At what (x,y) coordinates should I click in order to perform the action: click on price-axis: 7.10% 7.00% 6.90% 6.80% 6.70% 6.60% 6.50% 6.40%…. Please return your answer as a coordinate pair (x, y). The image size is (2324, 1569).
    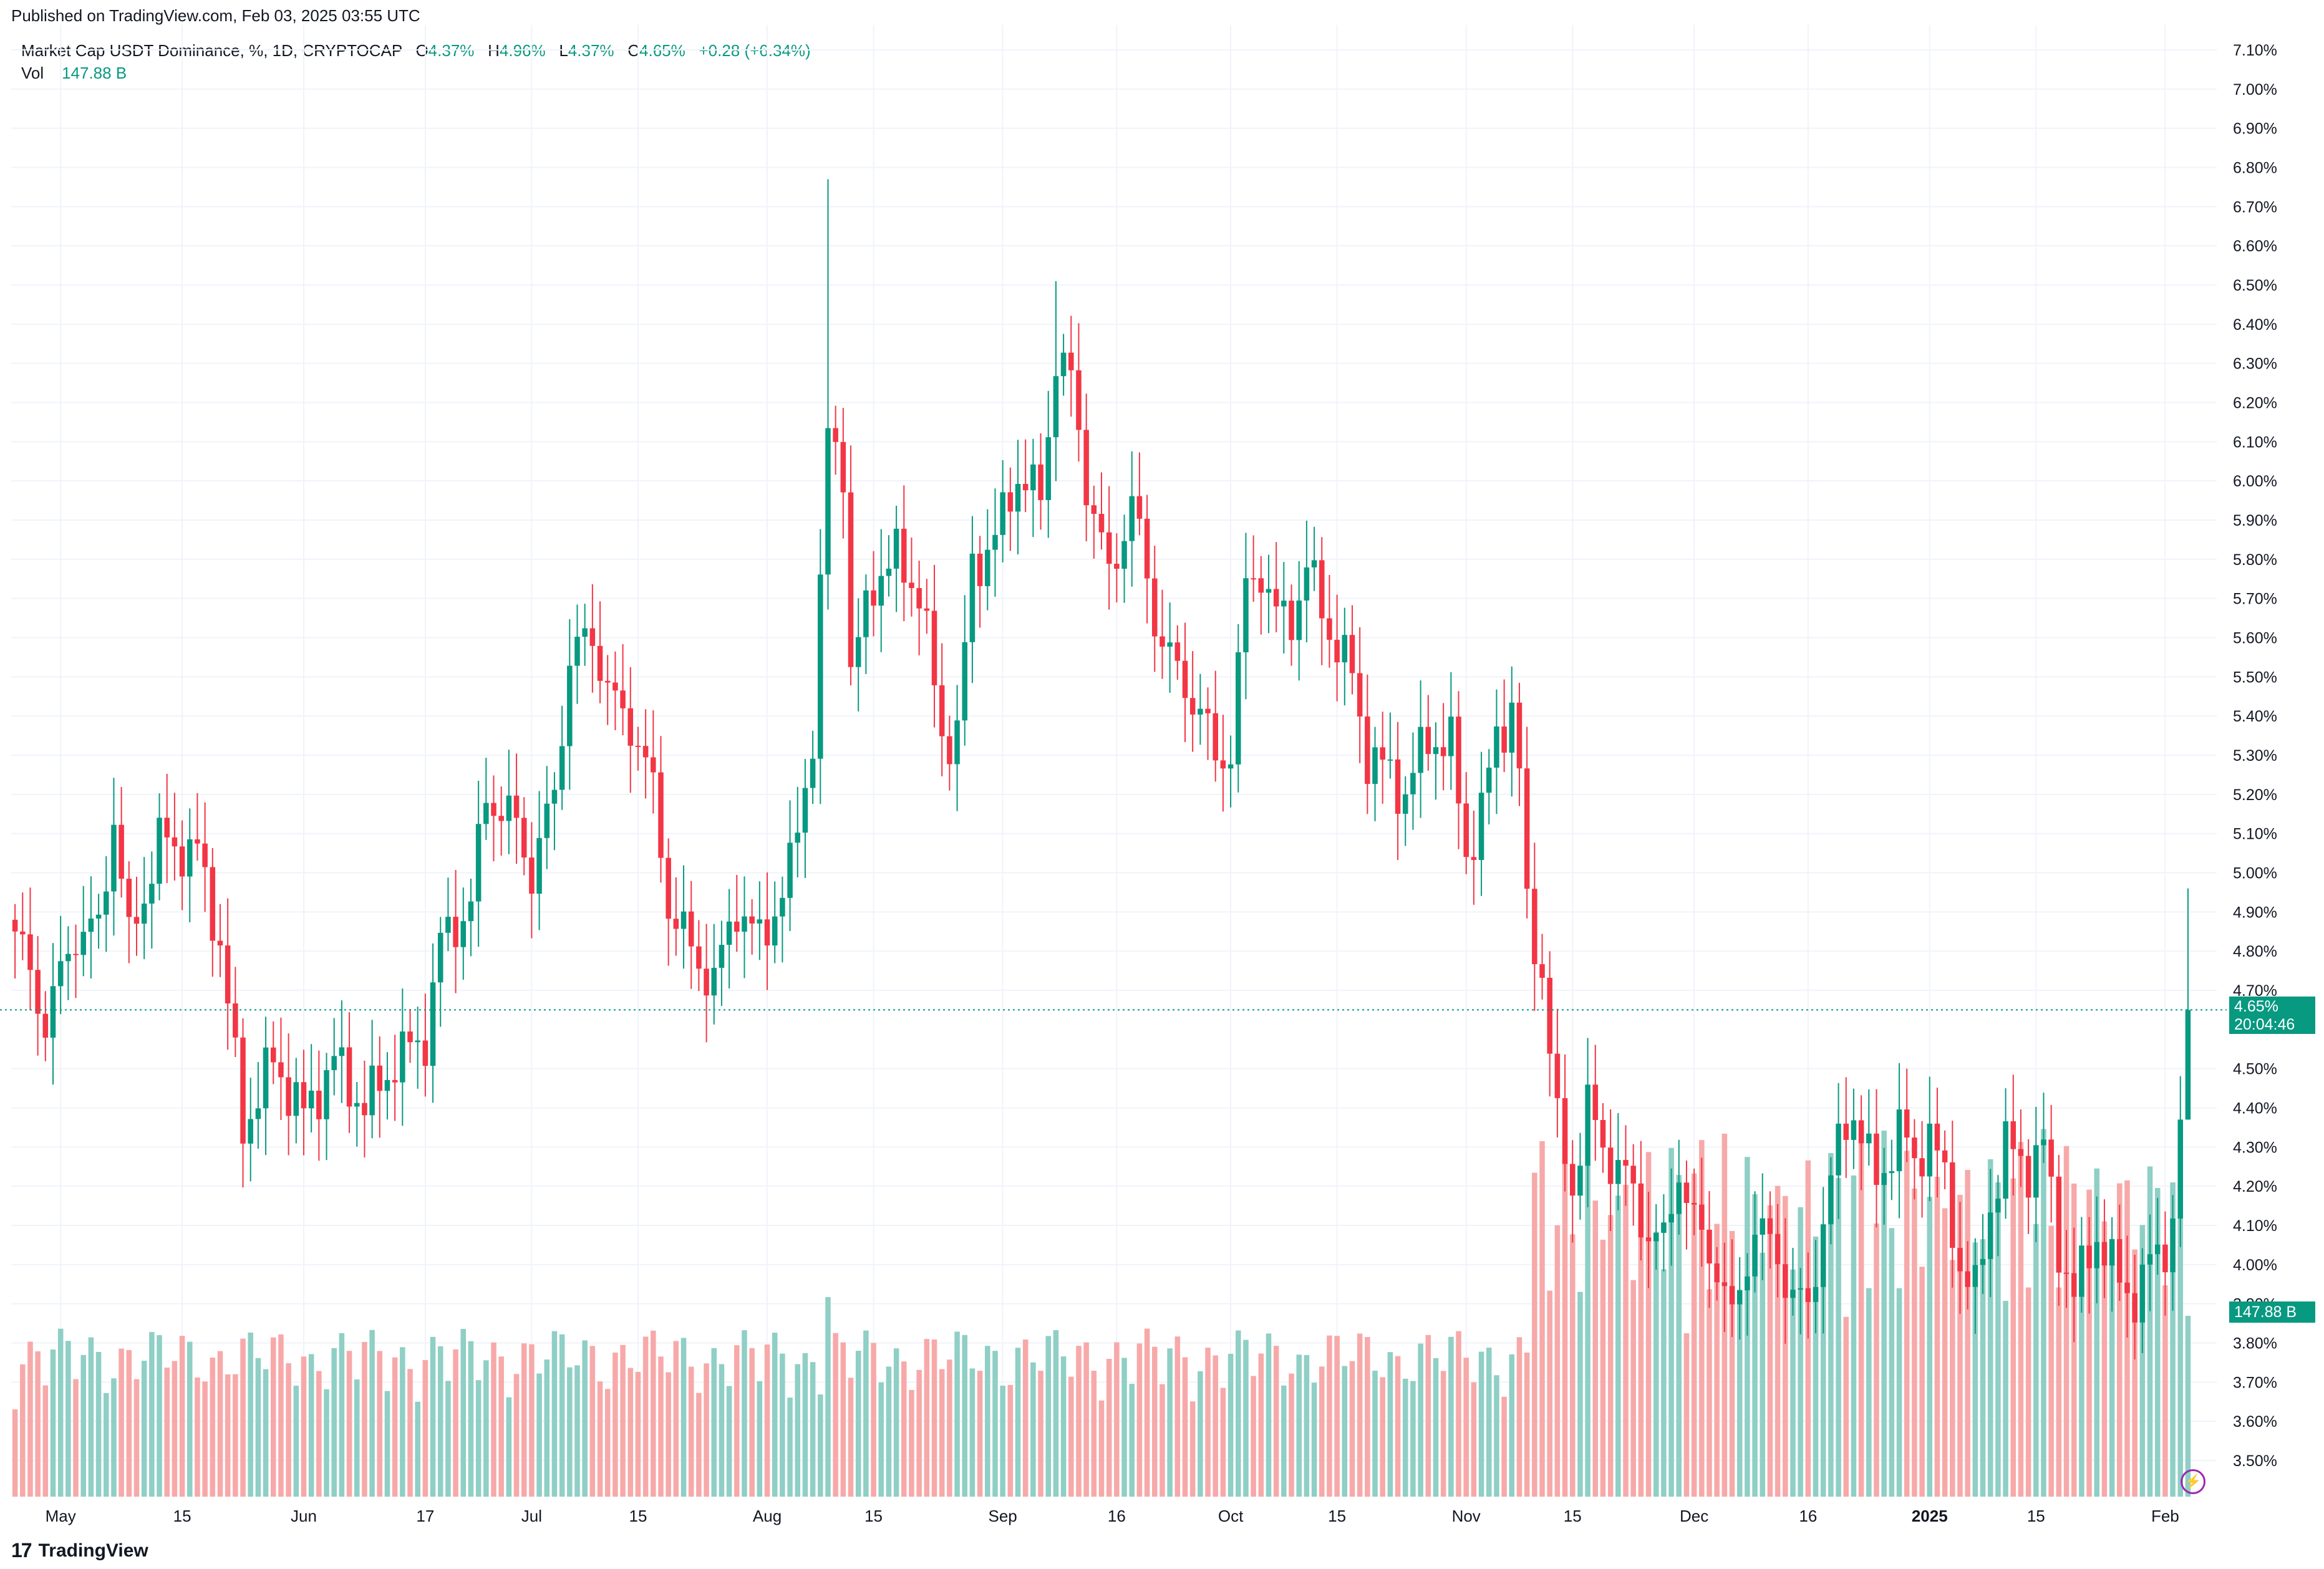
    Looking at the image, I should click on (2255, 756).